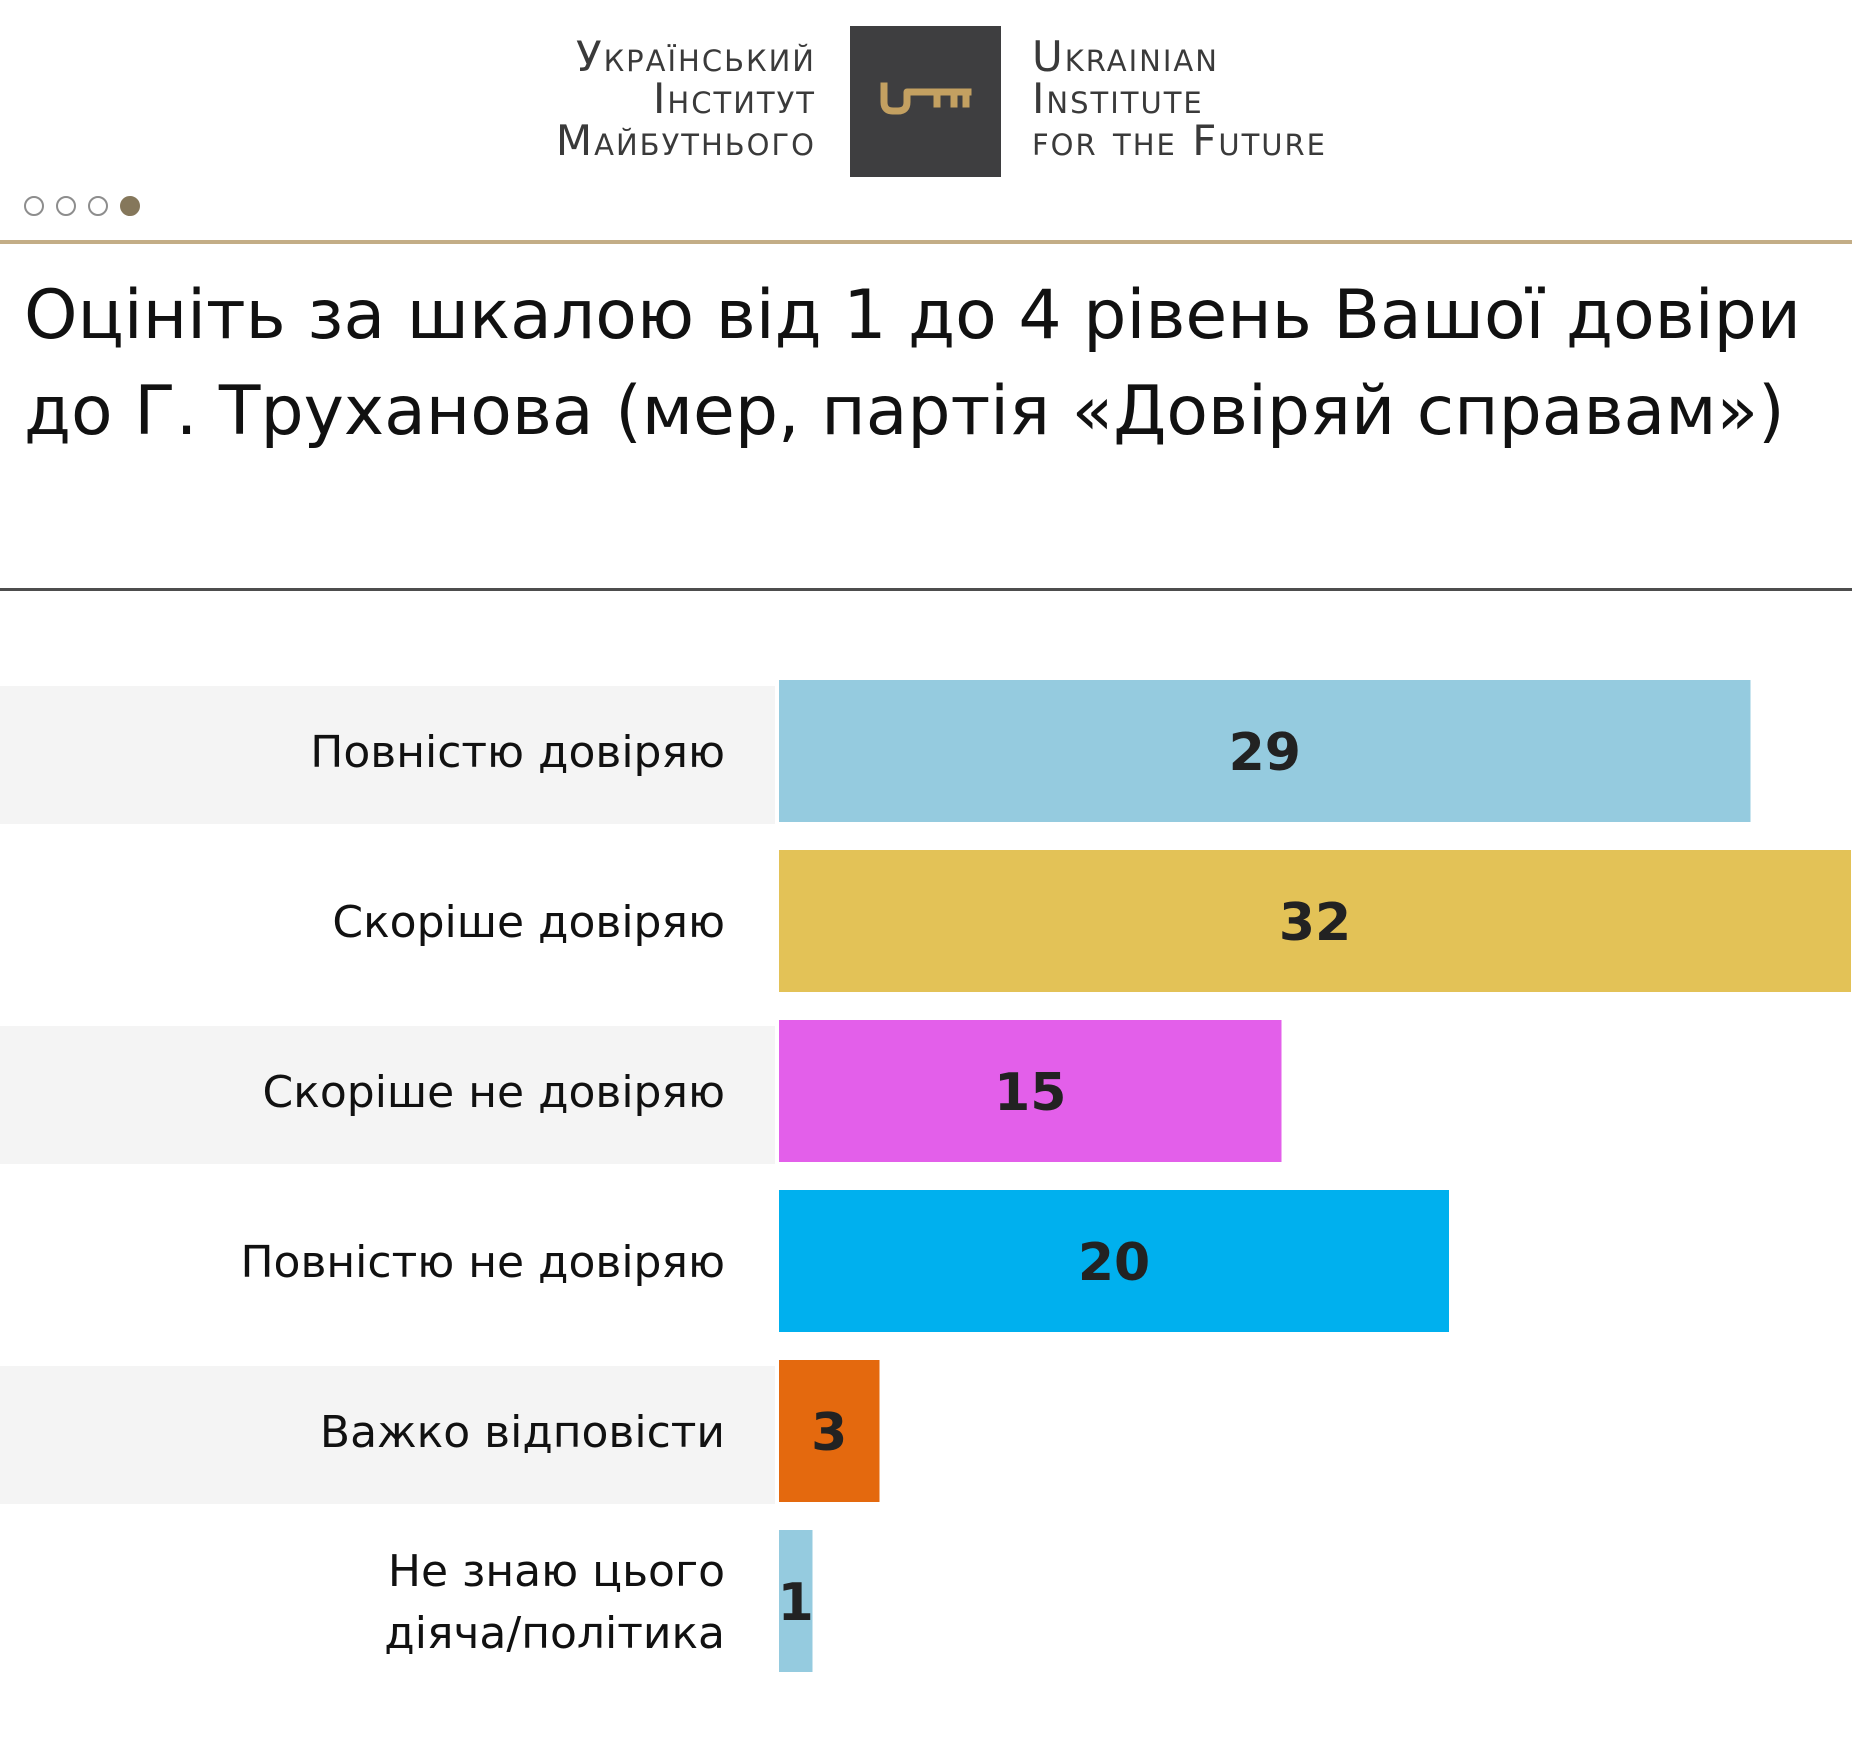 The height and width of the screenshot is (1739, 1852). I want to click on logo-en-line-3: for the Future, so click(1179, 140).